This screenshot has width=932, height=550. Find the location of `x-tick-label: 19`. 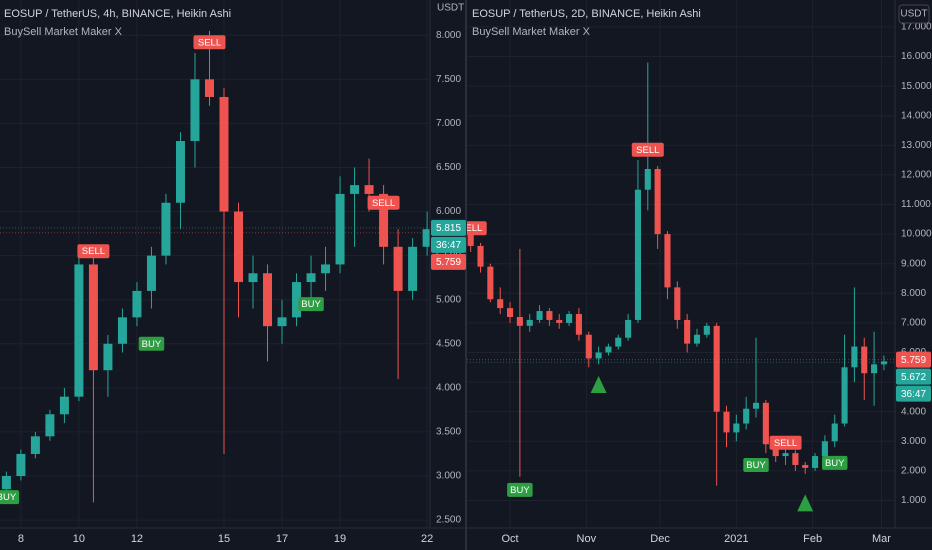

x-tick-label: 19 is located at coordinates (340, 539).